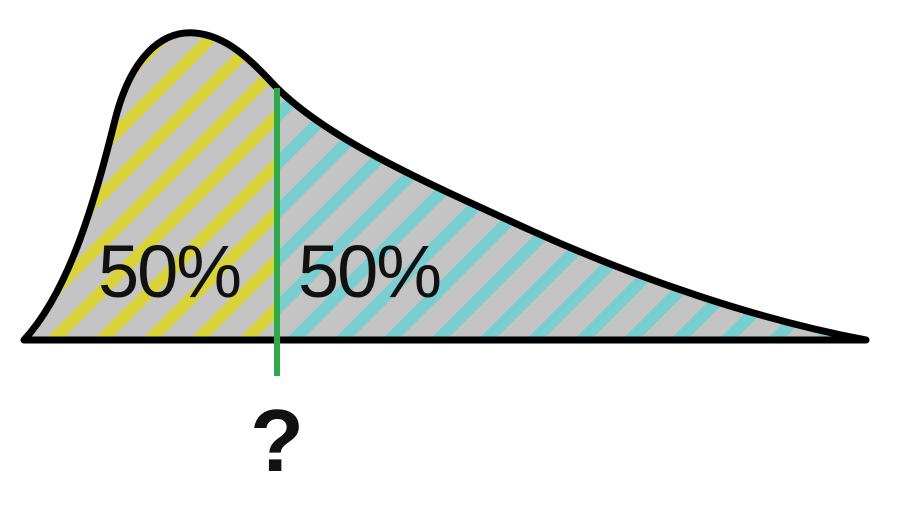 The height and width of the screenshot is (506, 900). What do you see at coordinates (369, 271) in the screenshot?
I see `right-area-label: 50%` at bounding box center [369, 271].